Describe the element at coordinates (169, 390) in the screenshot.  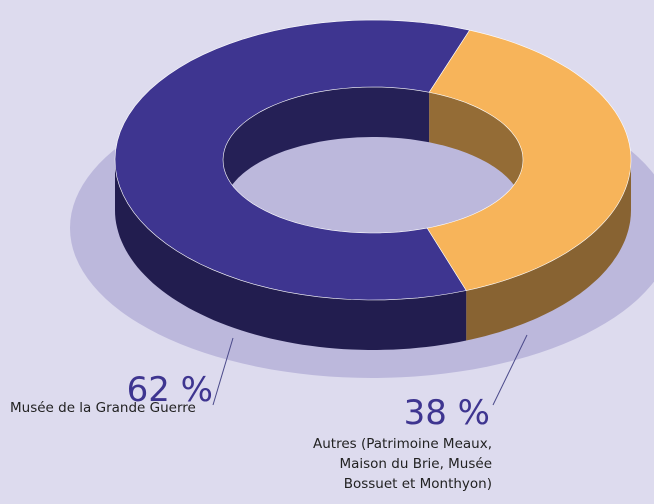
I see `value-label: 62 %` at that location.